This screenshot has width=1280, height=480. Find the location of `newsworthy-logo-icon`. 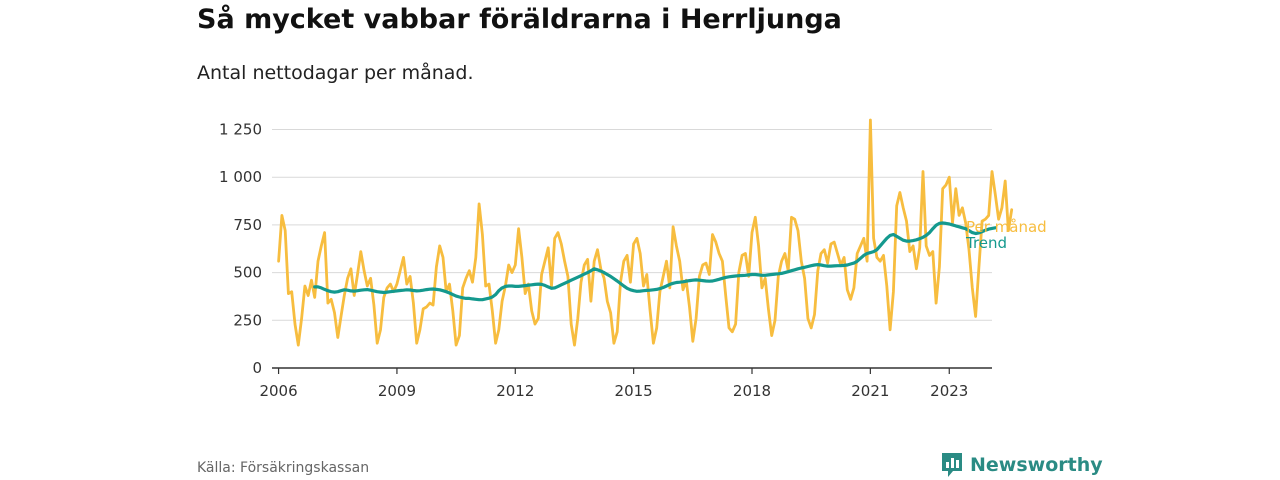

newsworthy-logo-icon is located at coordinates (952, 465).